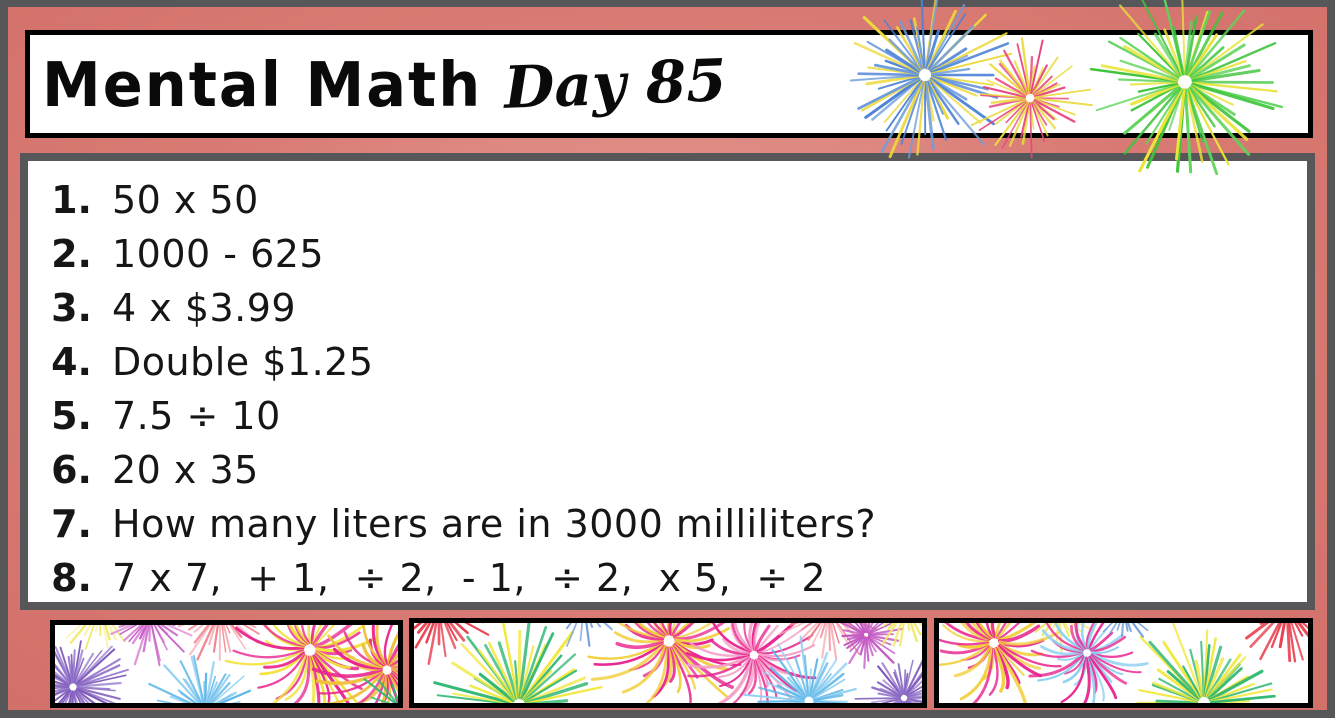 This screenshot has width=1335, height=718. What do you see at coordinates (71, 416) in the screenshot?
I see `problem-number: 5.` at bounding box center [71, 416].